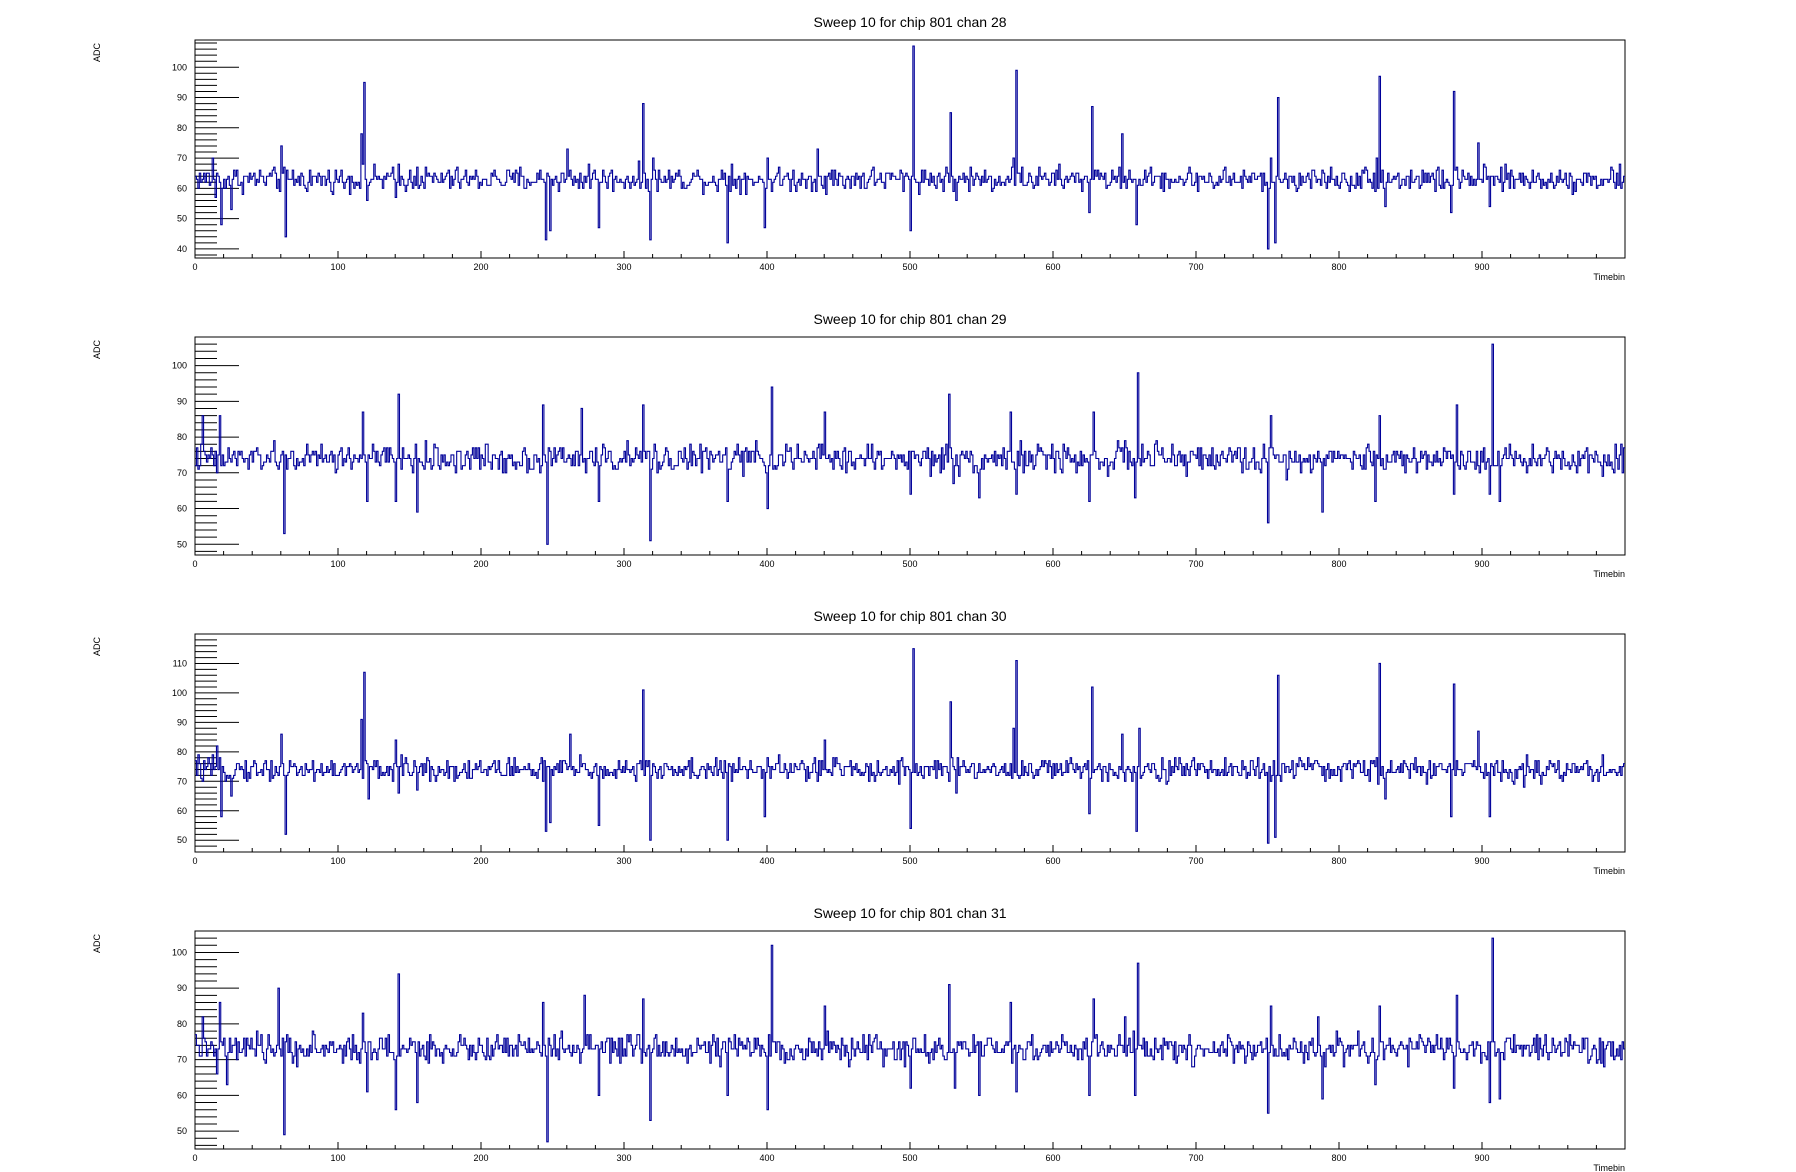  What do you see at coordinates (909, 319) in the screenshot?
I see `chart-title: Sweep 10 for chip 801 chan 29` at bounding box center [909, 319].